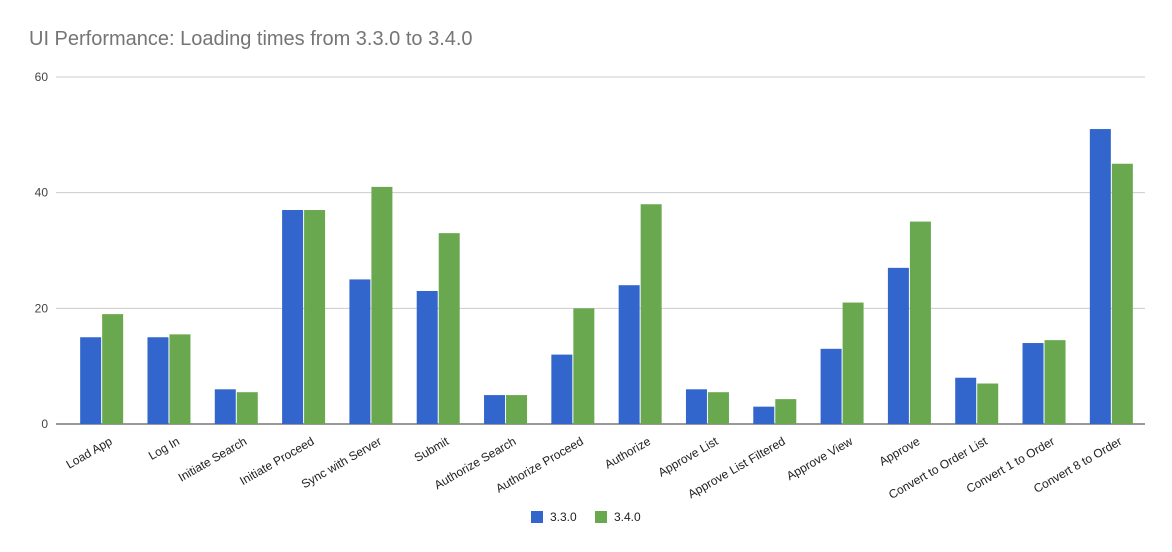 This screenshot has width=1172, height=552. Describe the element at coordinates (42, 308) in the screenshot. I see `y-tick-label: 20` at that location.